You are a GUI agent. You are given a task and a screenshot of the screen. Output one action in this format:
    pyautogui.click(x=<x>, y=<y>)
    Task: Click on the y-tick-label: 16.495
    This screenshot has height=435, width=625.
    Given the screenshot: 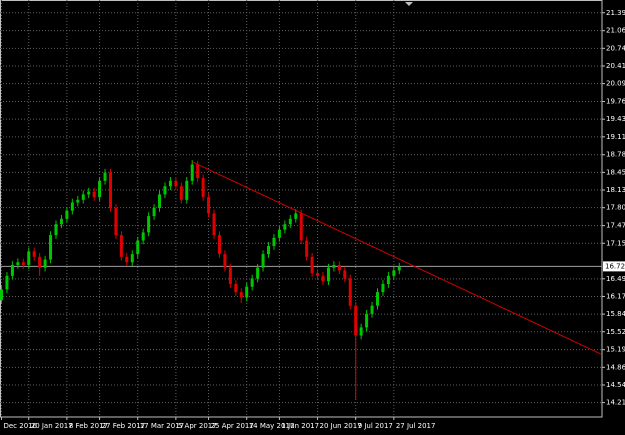 What is the action you would take?
    pyautogui.click(x=615, y=279)
    